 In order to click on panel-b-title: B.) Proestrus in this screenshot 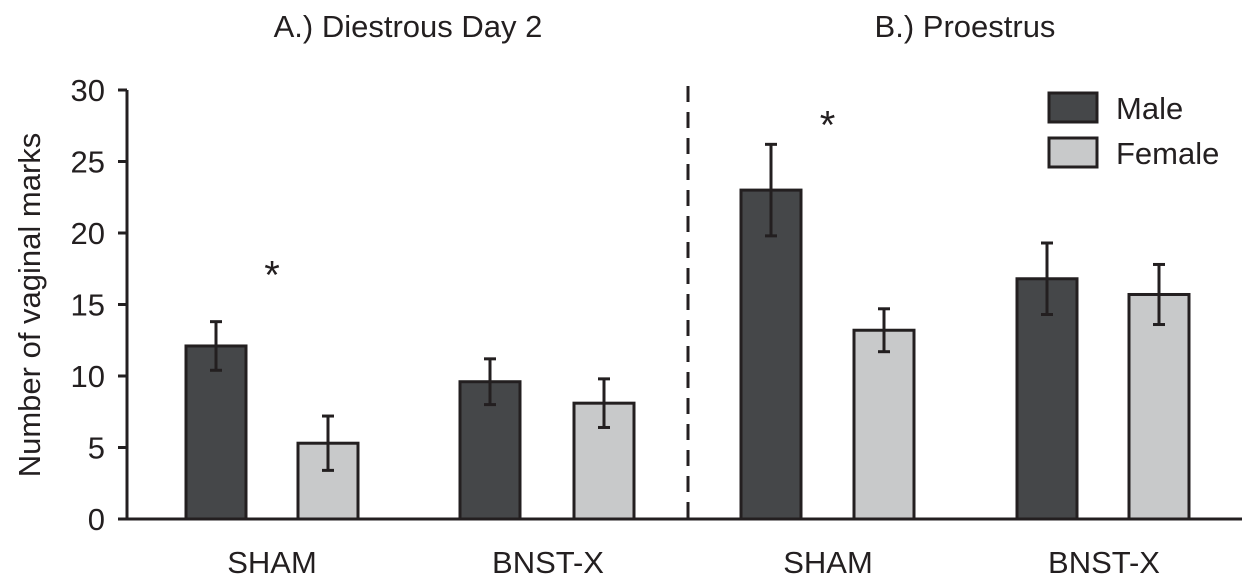, I will do `click(965, 26)`.